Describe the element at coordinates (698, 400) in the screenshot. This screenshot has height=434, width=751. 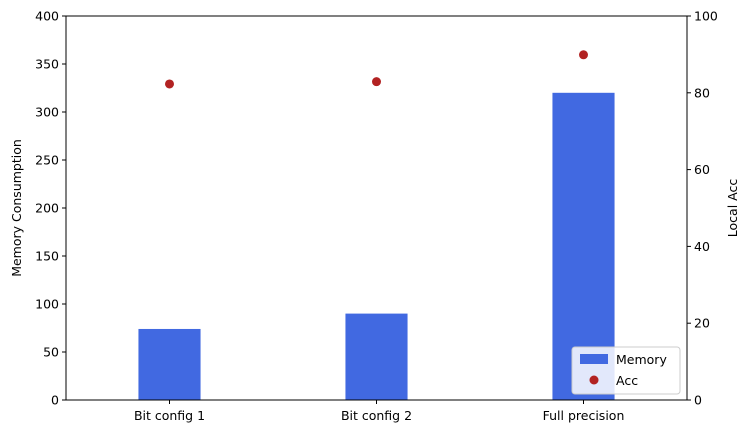
I see `right-tick-label: 0` at that location.